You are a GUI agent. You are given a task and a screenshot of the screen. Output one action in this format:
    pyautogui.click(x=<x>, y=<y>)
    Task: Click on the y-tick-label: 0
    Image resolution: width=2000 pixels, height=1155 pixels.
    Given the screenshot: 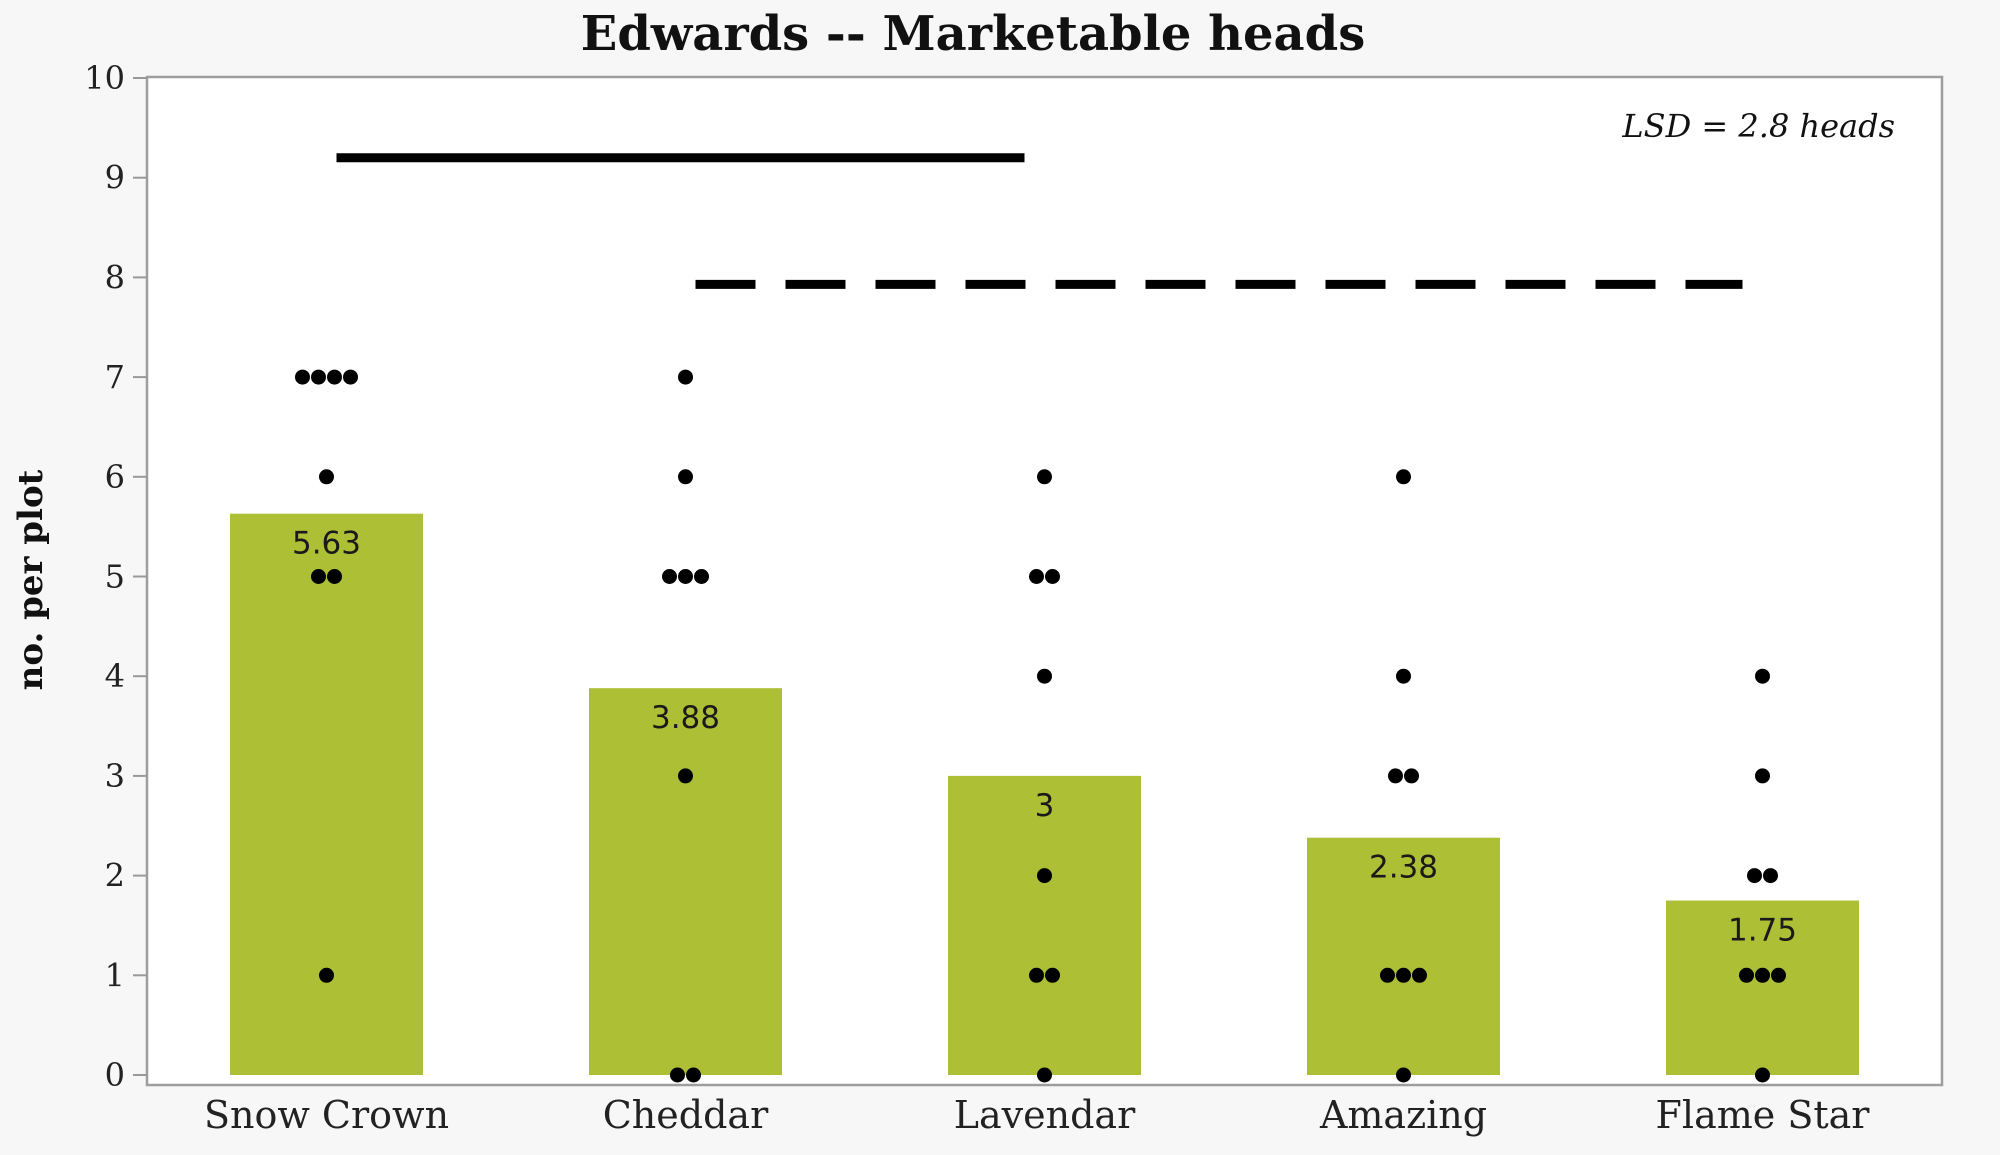 What is the action you would take?
    pyautogui.click(x=115, y=1075)
    